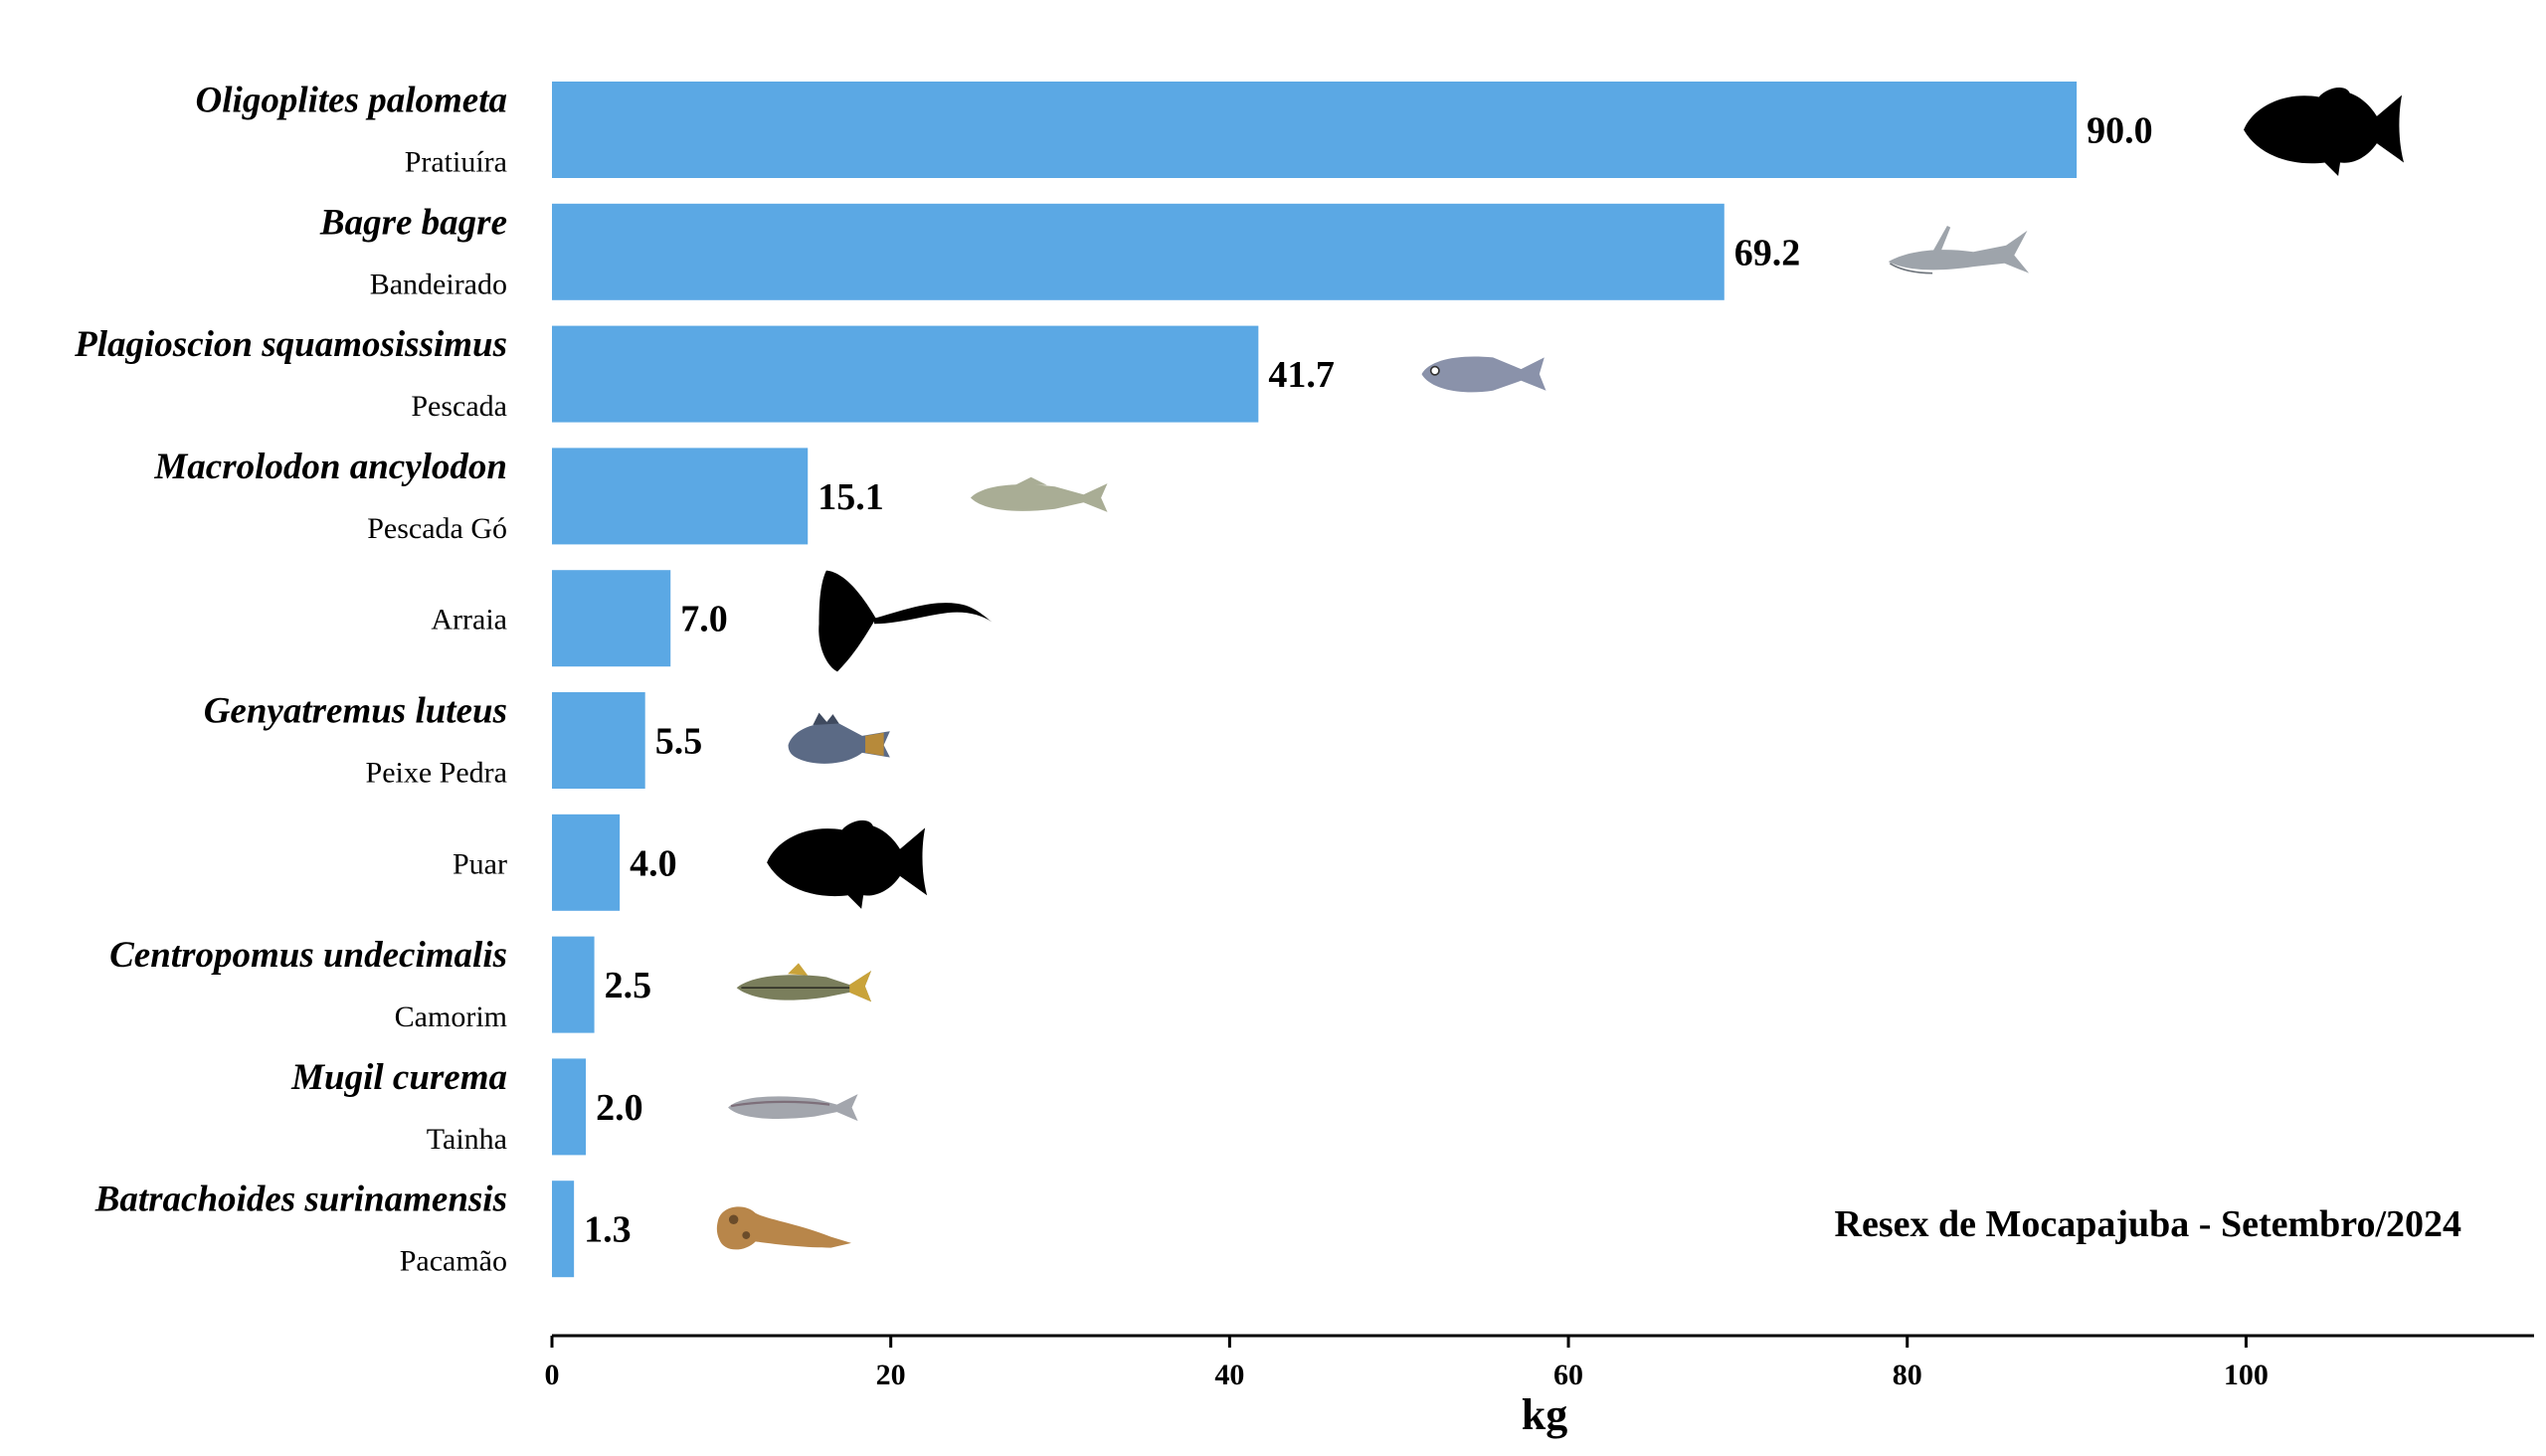 Image resolution: width=2546 pixels, height=1456 pixels. I want to click on bar-value-label: 5.5, so click(679, 742).